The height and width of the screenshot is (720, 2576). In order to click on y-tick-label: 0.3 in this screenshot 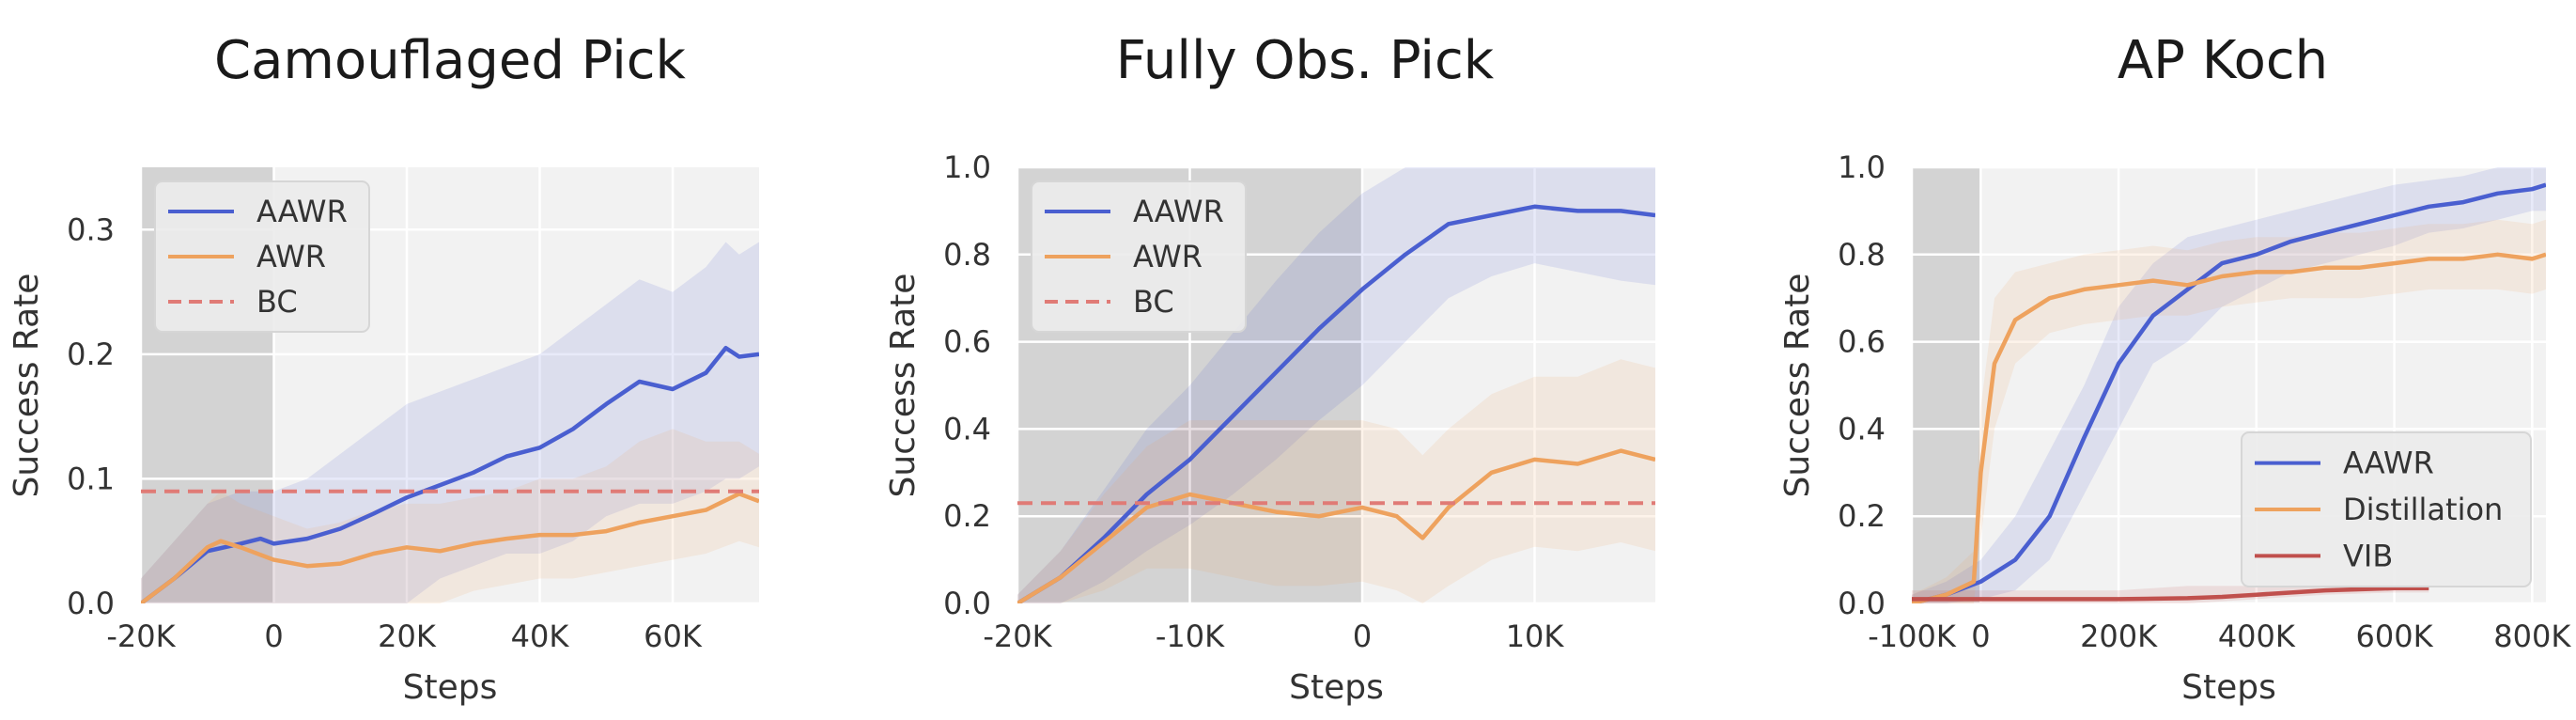, I will do `click(91, 229)`.